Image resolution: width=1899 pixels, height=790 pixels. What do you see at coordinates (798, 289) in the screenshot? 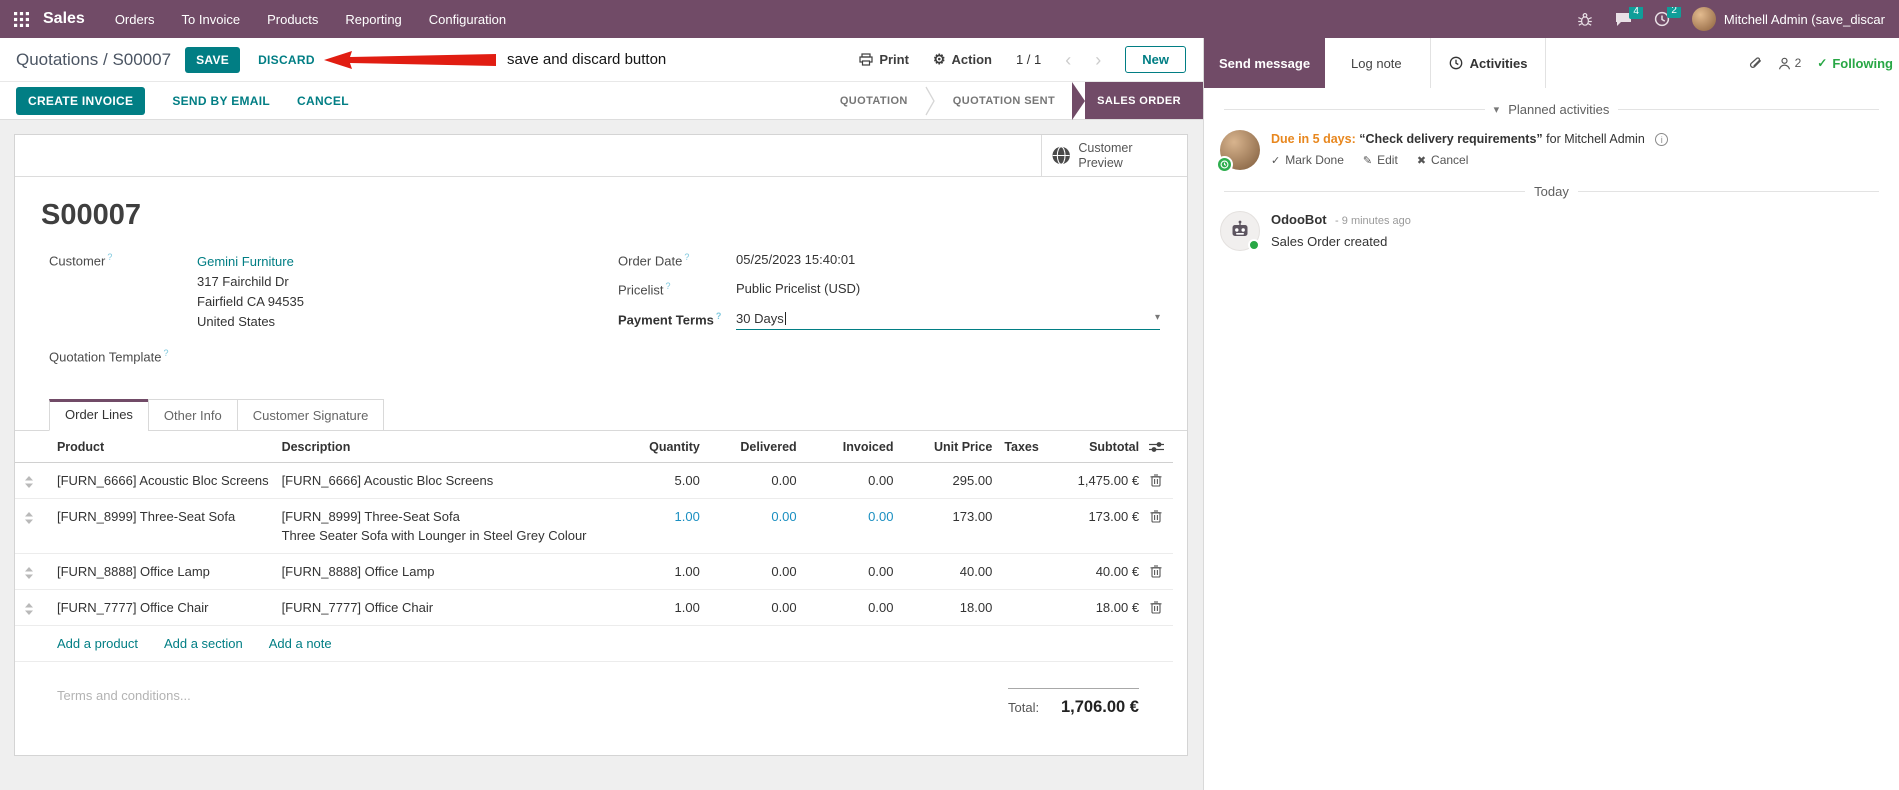
I see `pricelist-field: Public Pricelist (USD)` at bounding box center [798, 289].